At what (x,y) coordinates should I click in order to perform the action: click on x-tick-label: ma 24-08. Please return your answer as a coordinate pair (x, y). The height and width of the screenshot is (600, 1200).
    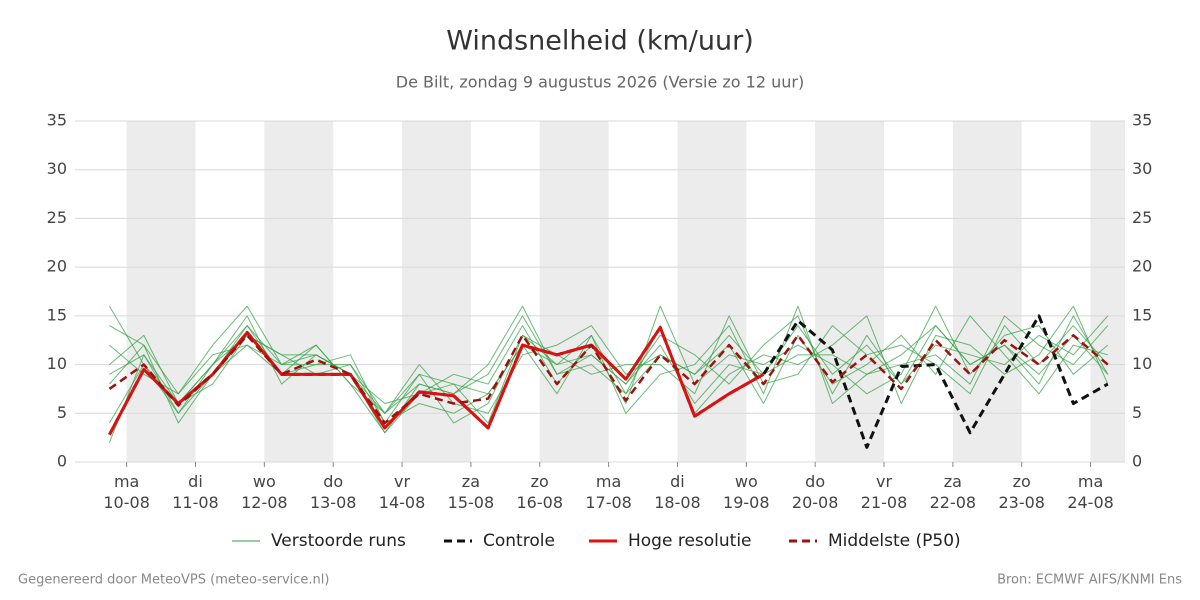
    Looking at the image, I should click on (1090, 492).